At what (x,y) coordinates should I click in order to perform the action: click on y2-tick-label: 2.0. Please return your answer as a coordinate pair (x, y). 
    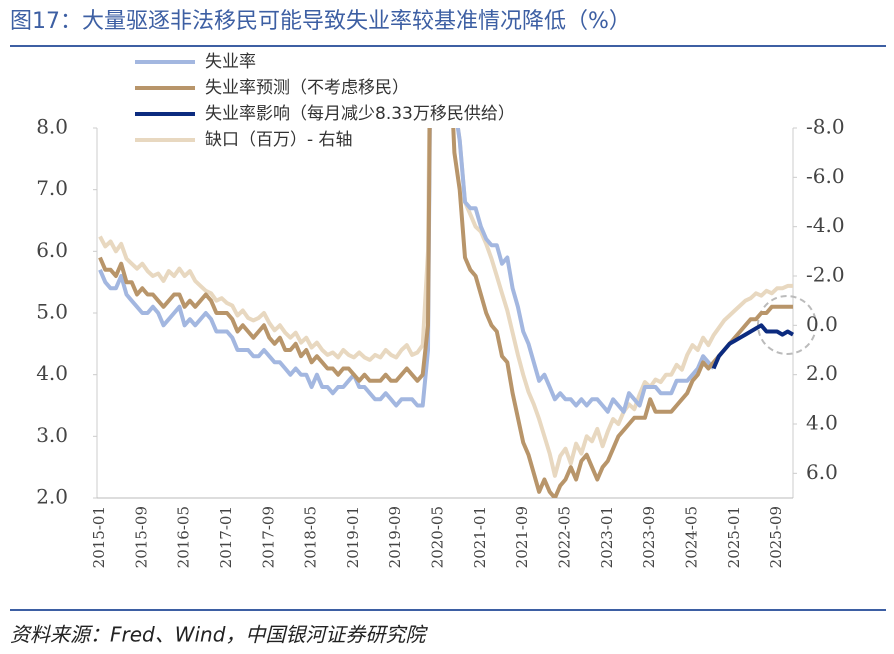
    Looking at the image, I should click on (822, 373).